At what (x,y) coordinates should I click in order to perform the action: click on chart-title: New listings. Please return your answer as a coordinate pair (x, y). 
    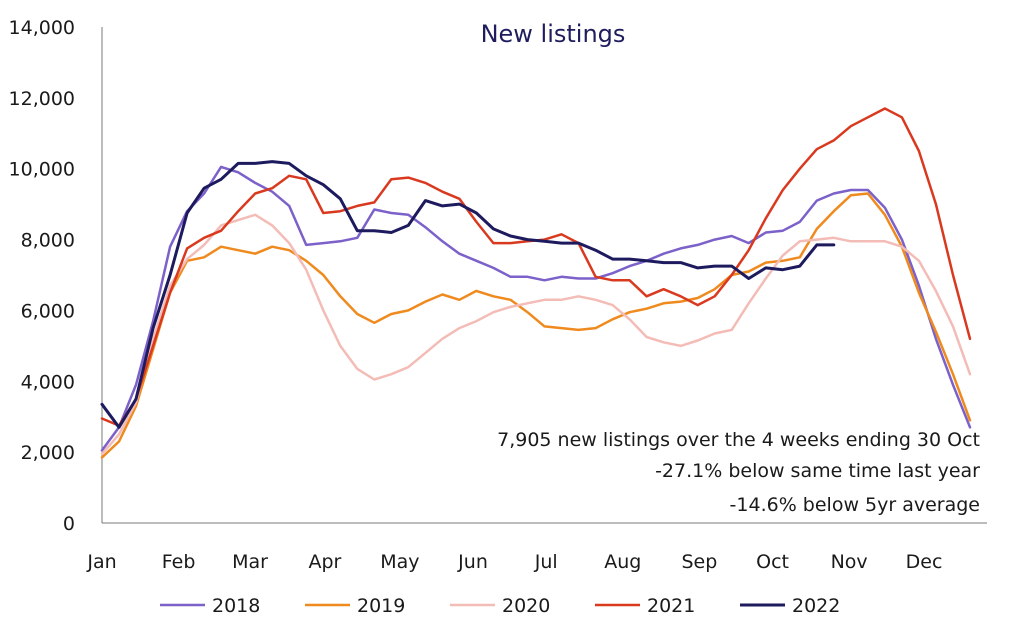
    Looking at the image, I should click on (553, 34).